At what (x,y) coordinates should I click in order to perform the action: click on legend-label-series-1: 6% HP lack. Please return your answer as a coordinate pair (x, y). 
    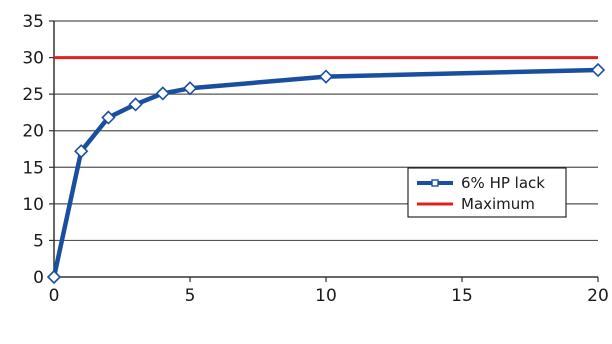
    Looking at the image, I should click on (503, 183).